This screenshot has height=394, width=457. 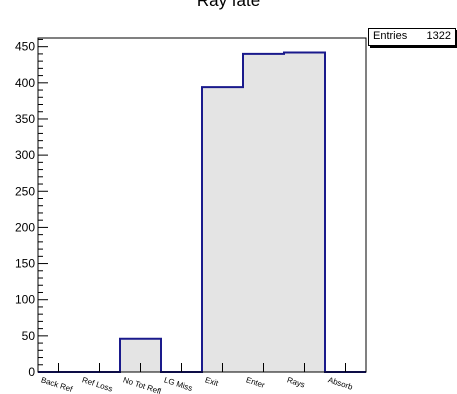 I want to click on chart-title: Ray fate, so click(x=228, y=5).